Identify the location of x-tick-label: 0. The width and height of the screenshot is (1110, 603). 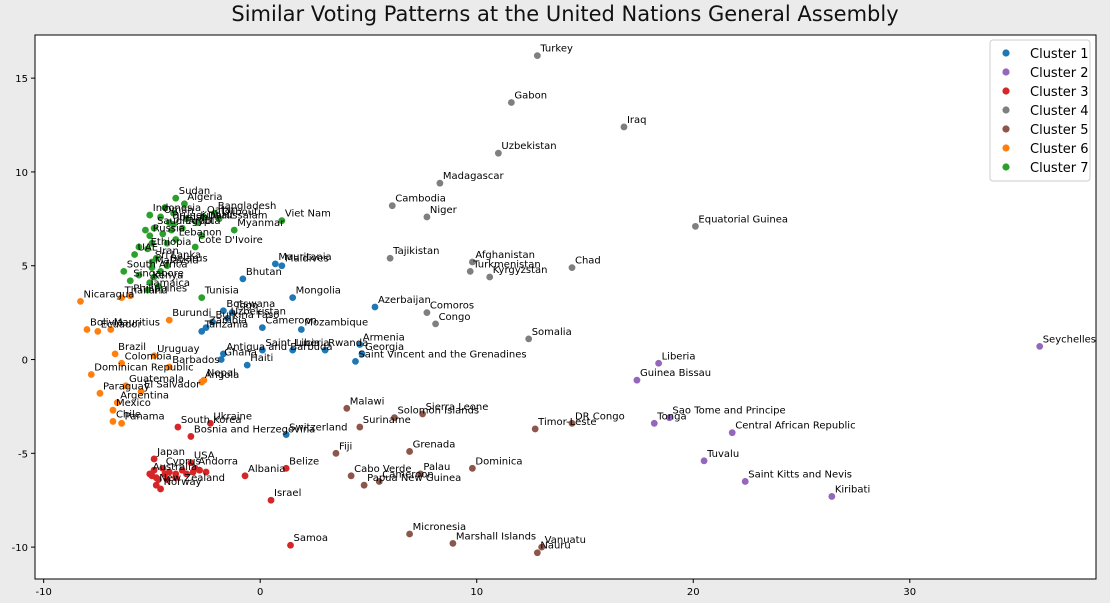
(260, 592).